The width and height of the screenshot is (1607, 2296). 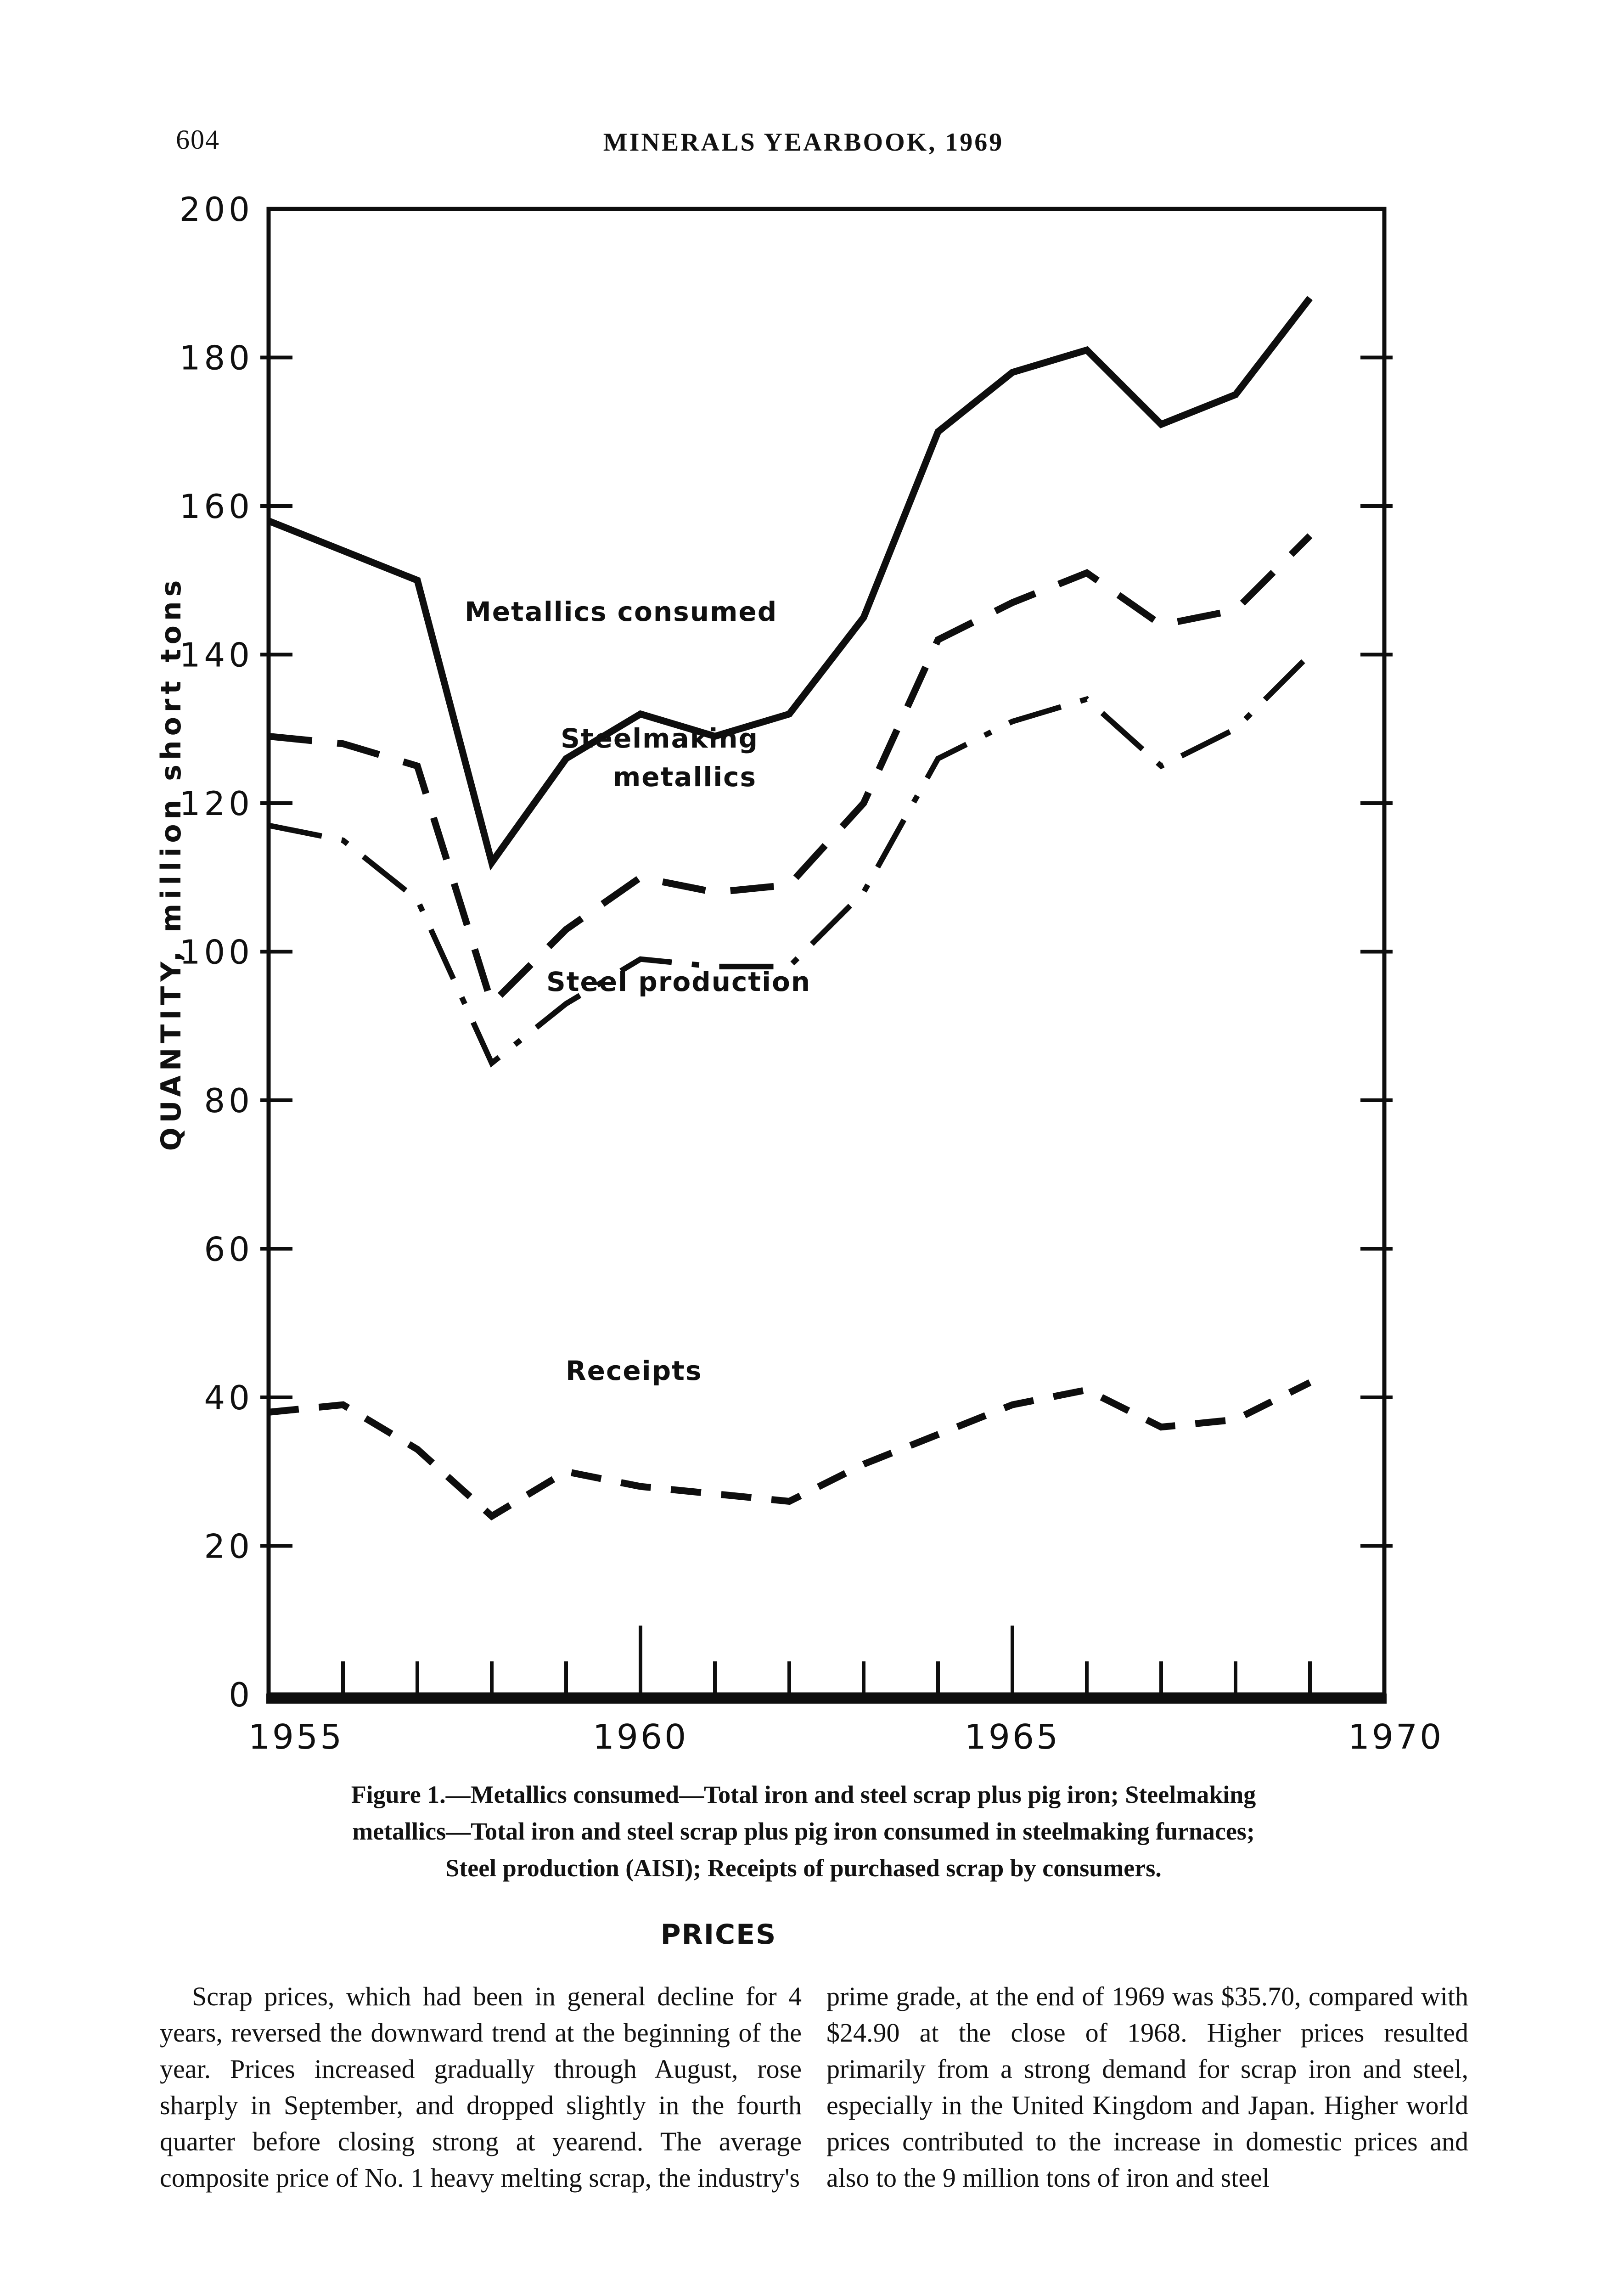 I want to click on y-axis-tick-label: 40, so click(x=228, y=1398).